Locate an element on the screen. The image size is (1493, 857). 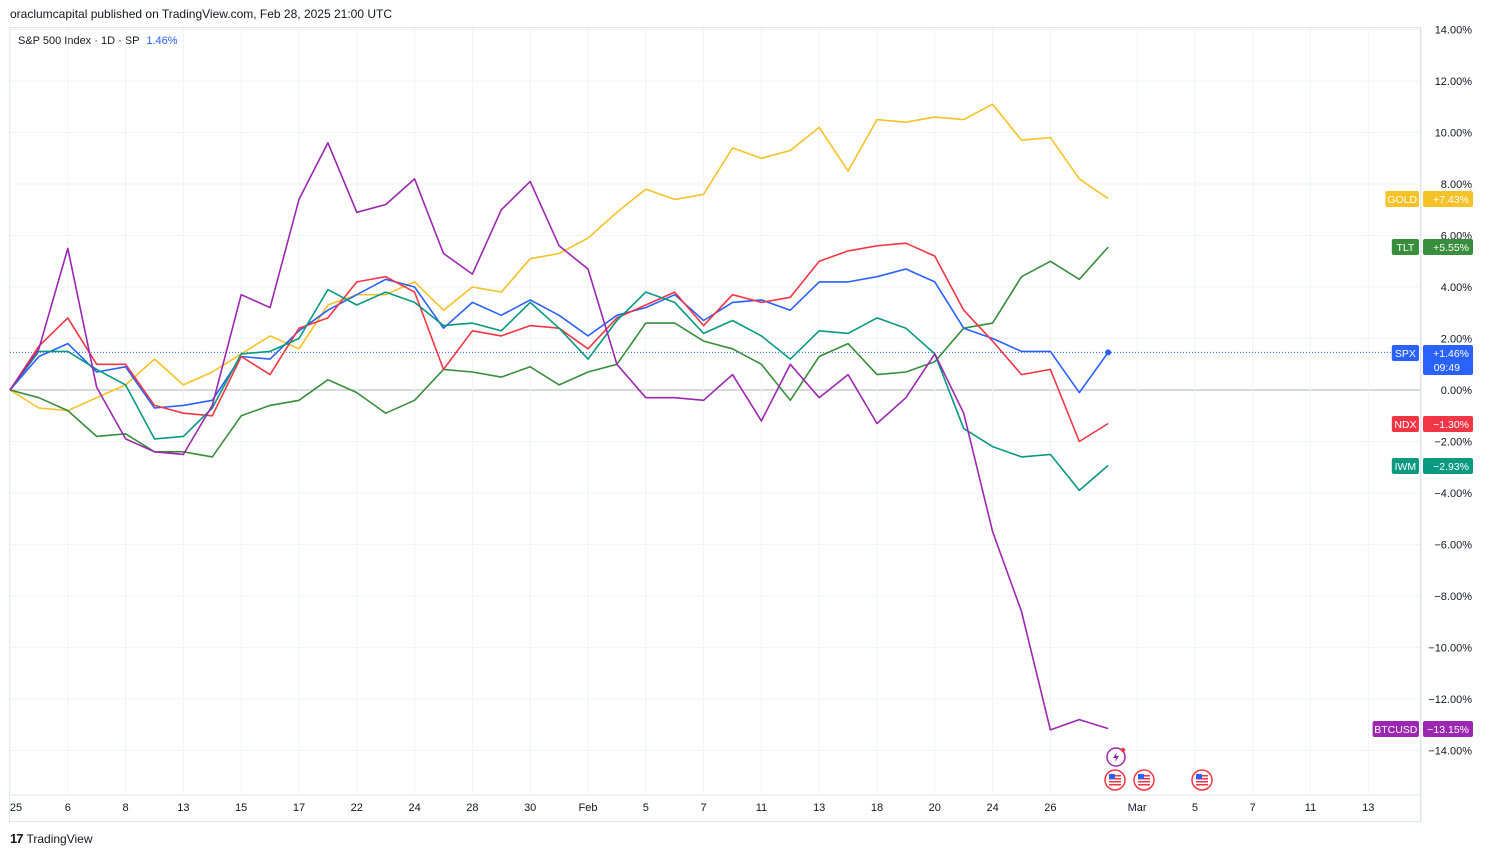
series-value-spx: +1.46% is located at coordinates (1451, 354).